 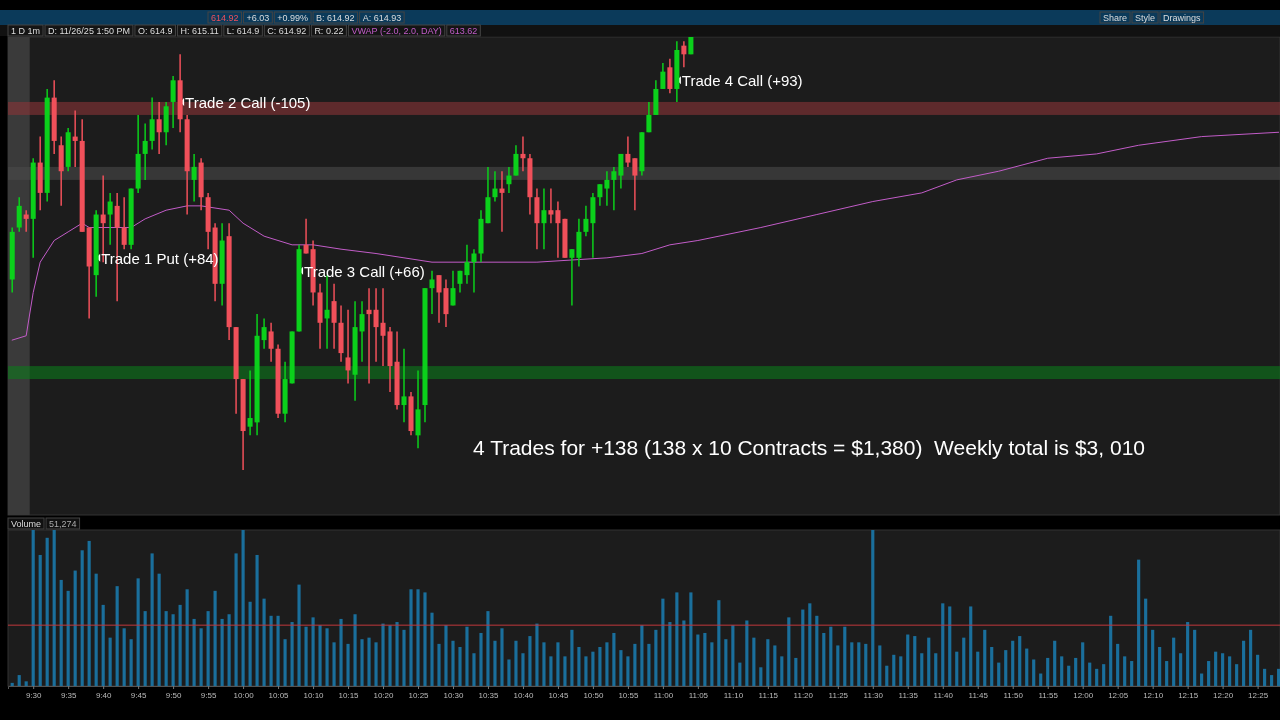 I want to click on text: O: 614.9, so click(x=155, y=31).